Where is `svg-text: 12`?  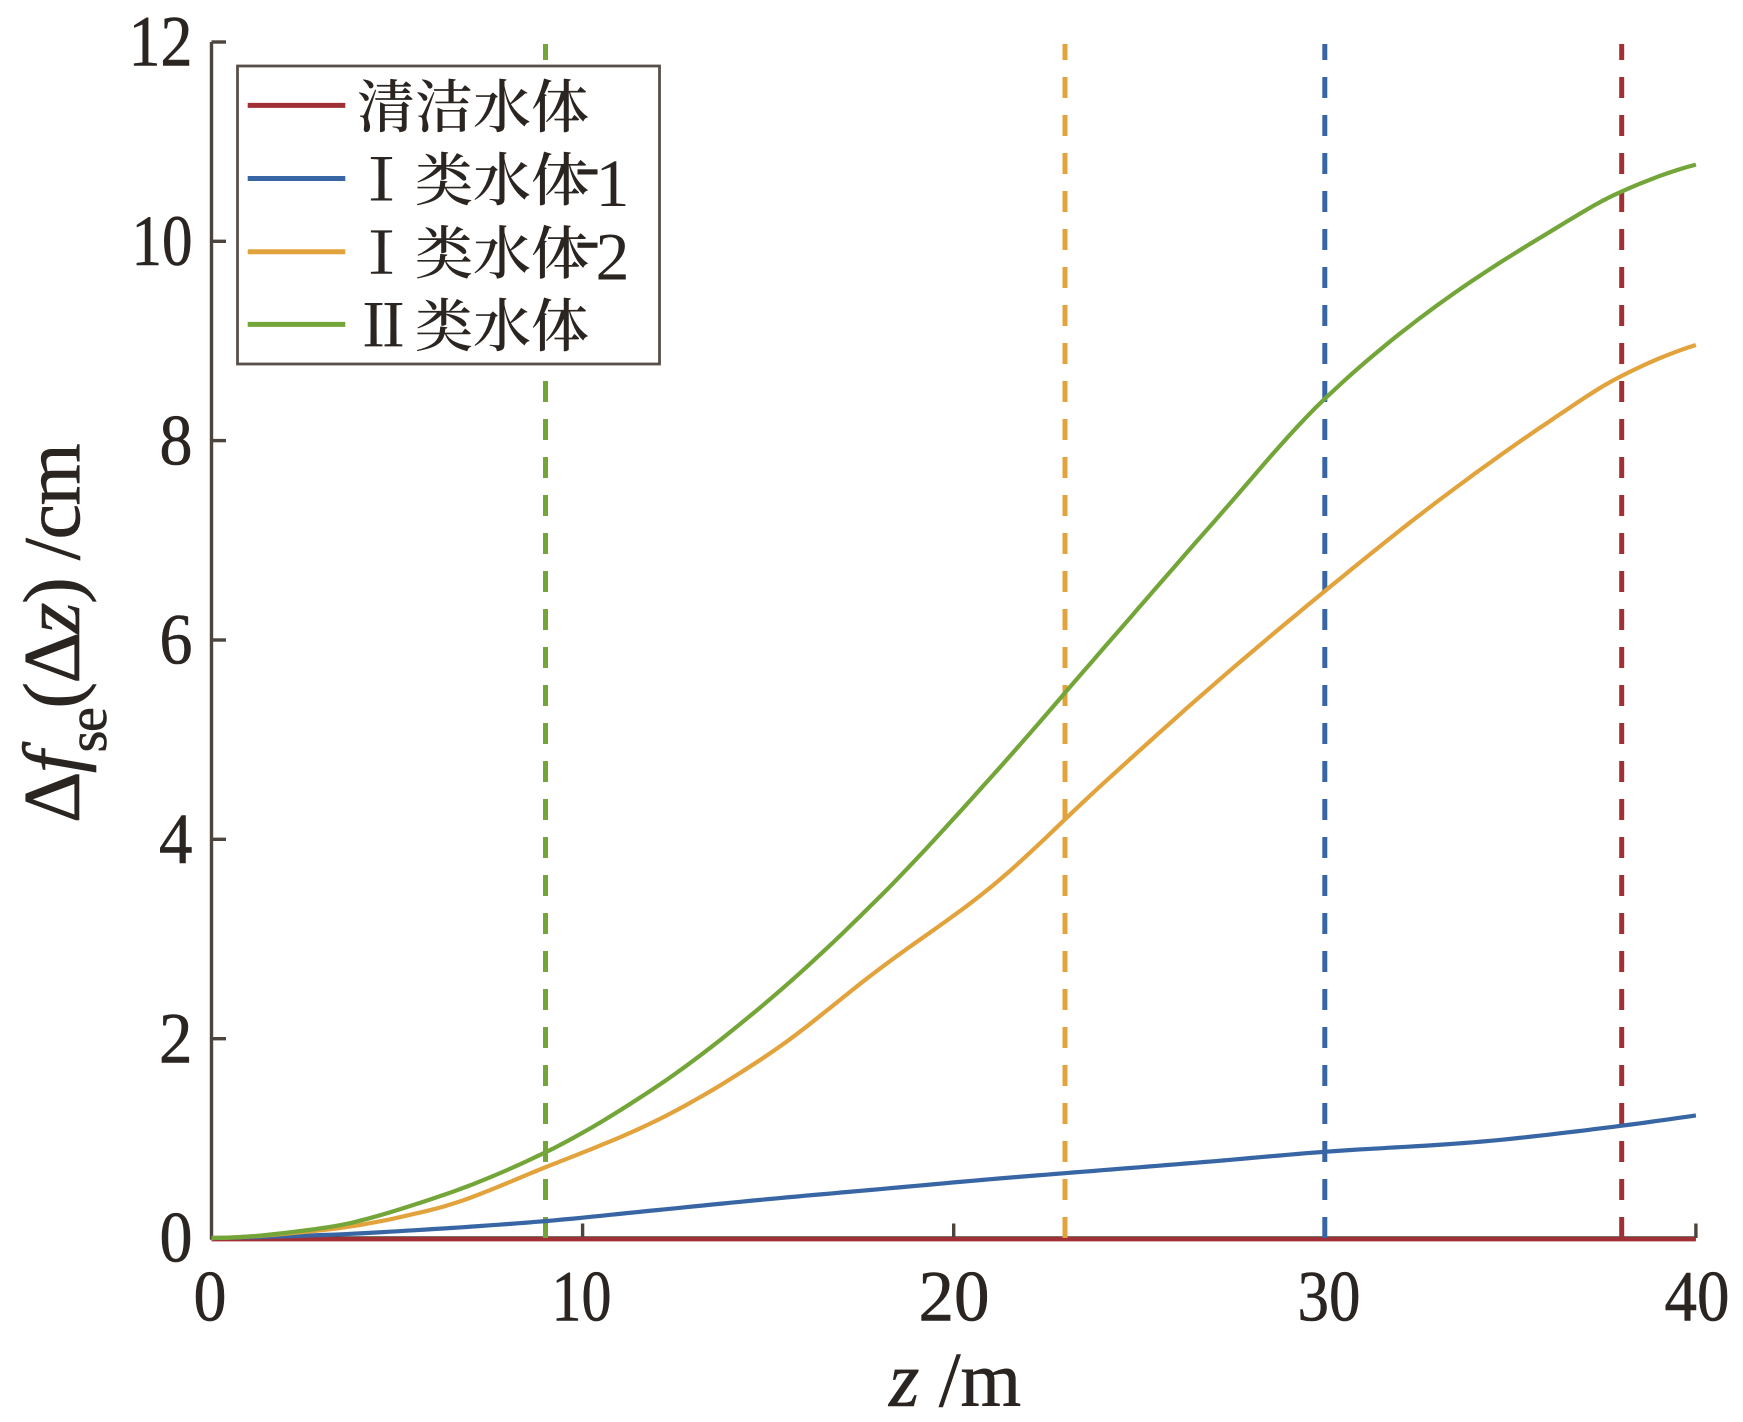 svg-text: 12 is located at coordinates (161, 42).